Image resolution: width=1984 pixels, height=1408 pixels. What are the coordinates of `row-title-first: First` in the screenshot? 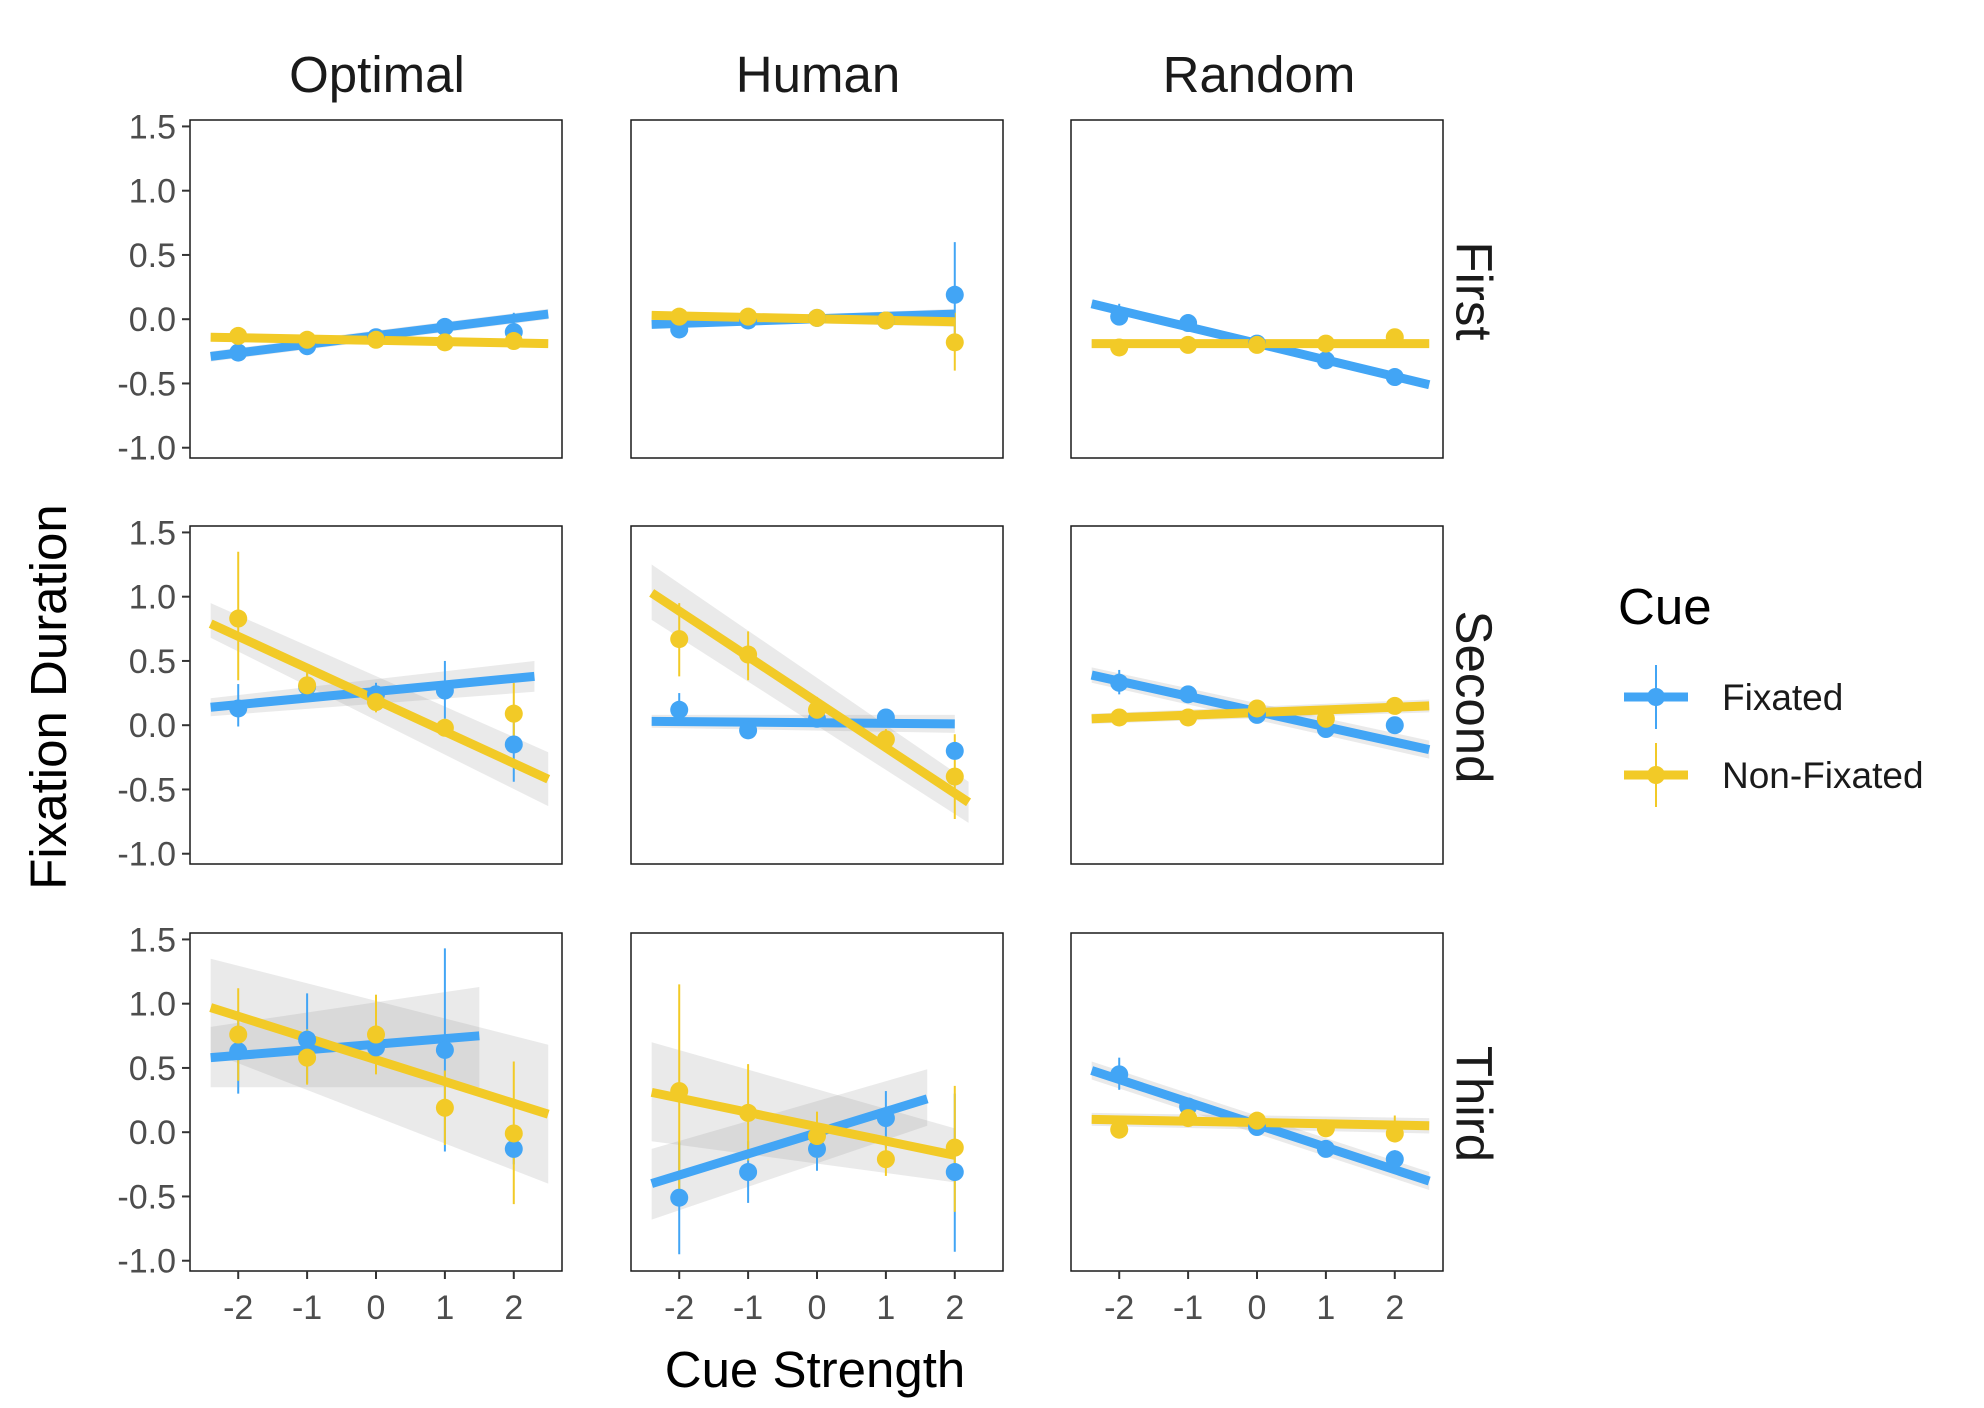 It's located at (1474, 290).